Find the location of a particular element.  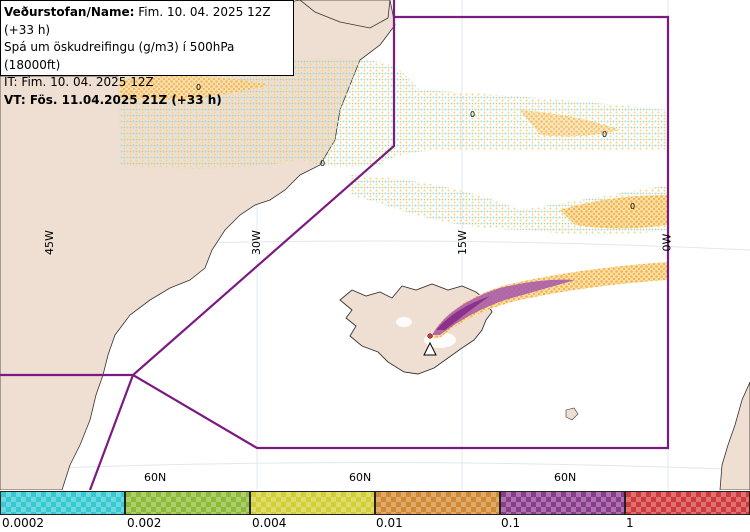

legend-tick: 0.01 is located at coordinates (389, 523).